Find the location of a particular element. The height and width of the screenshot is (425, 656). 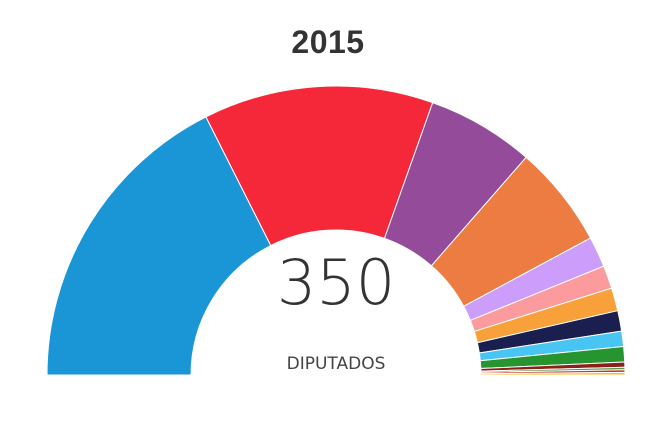

chart-title: 2015 is located at coordinates (328, 42).